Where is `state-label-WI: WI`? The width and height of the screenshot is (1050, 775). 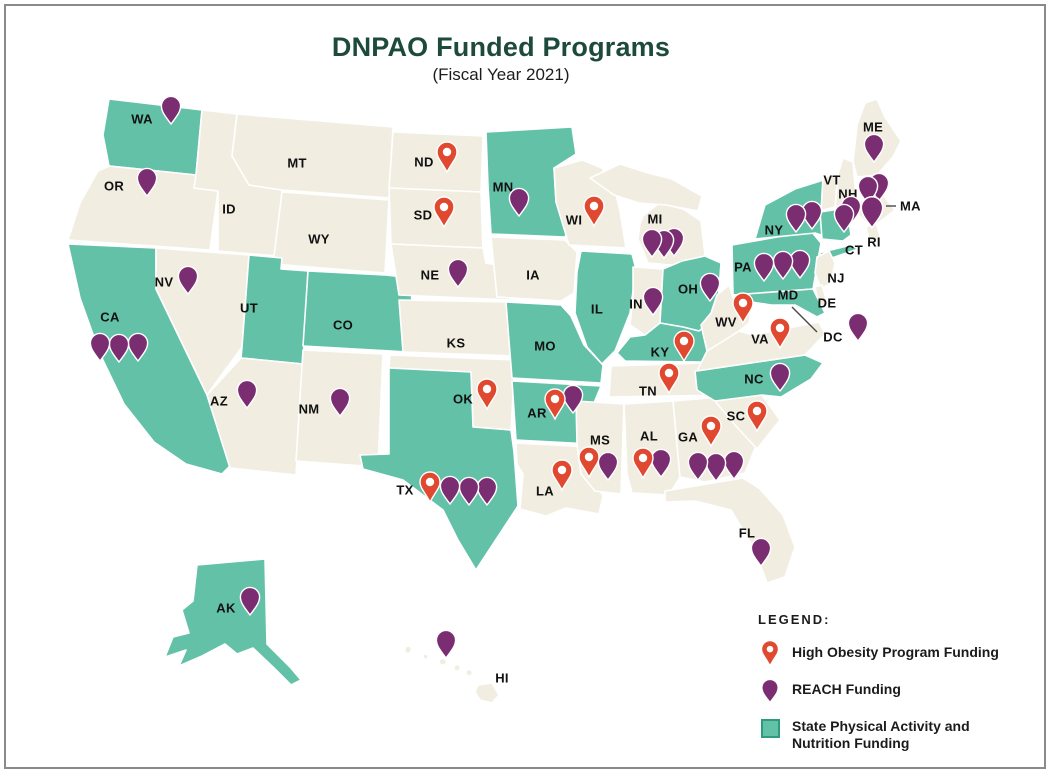
state-label-WI: WI is located at coordinates (574, 220).